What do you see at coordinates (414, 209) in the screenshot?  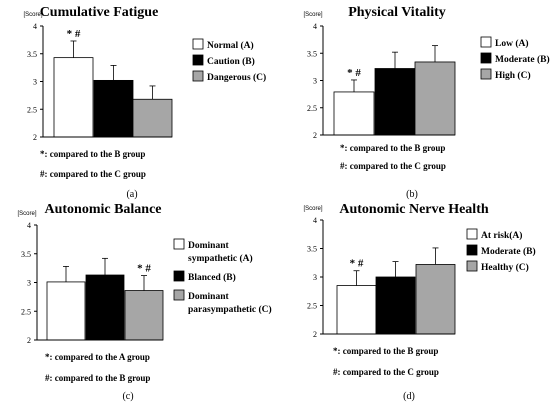 I see `chart-title: Autonomic Nerve Health` at bounding box center [414, 209].